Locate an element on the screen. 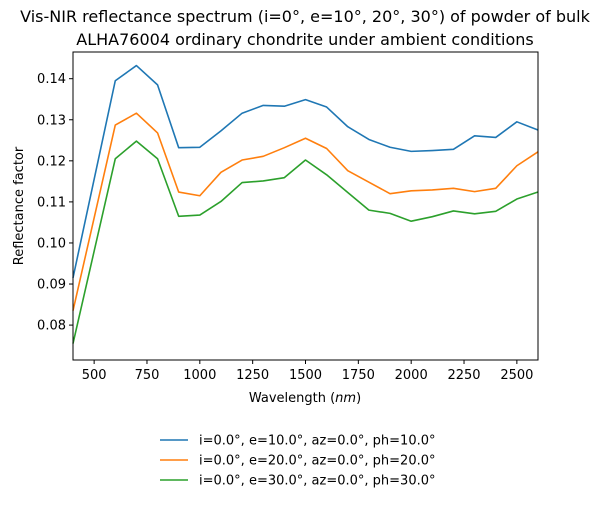 The image size is (611, 506). legend-label-1: i=0.0°, e=10.0°, az=0.0°, ph=10.0° is located at coordinates (317, 441).